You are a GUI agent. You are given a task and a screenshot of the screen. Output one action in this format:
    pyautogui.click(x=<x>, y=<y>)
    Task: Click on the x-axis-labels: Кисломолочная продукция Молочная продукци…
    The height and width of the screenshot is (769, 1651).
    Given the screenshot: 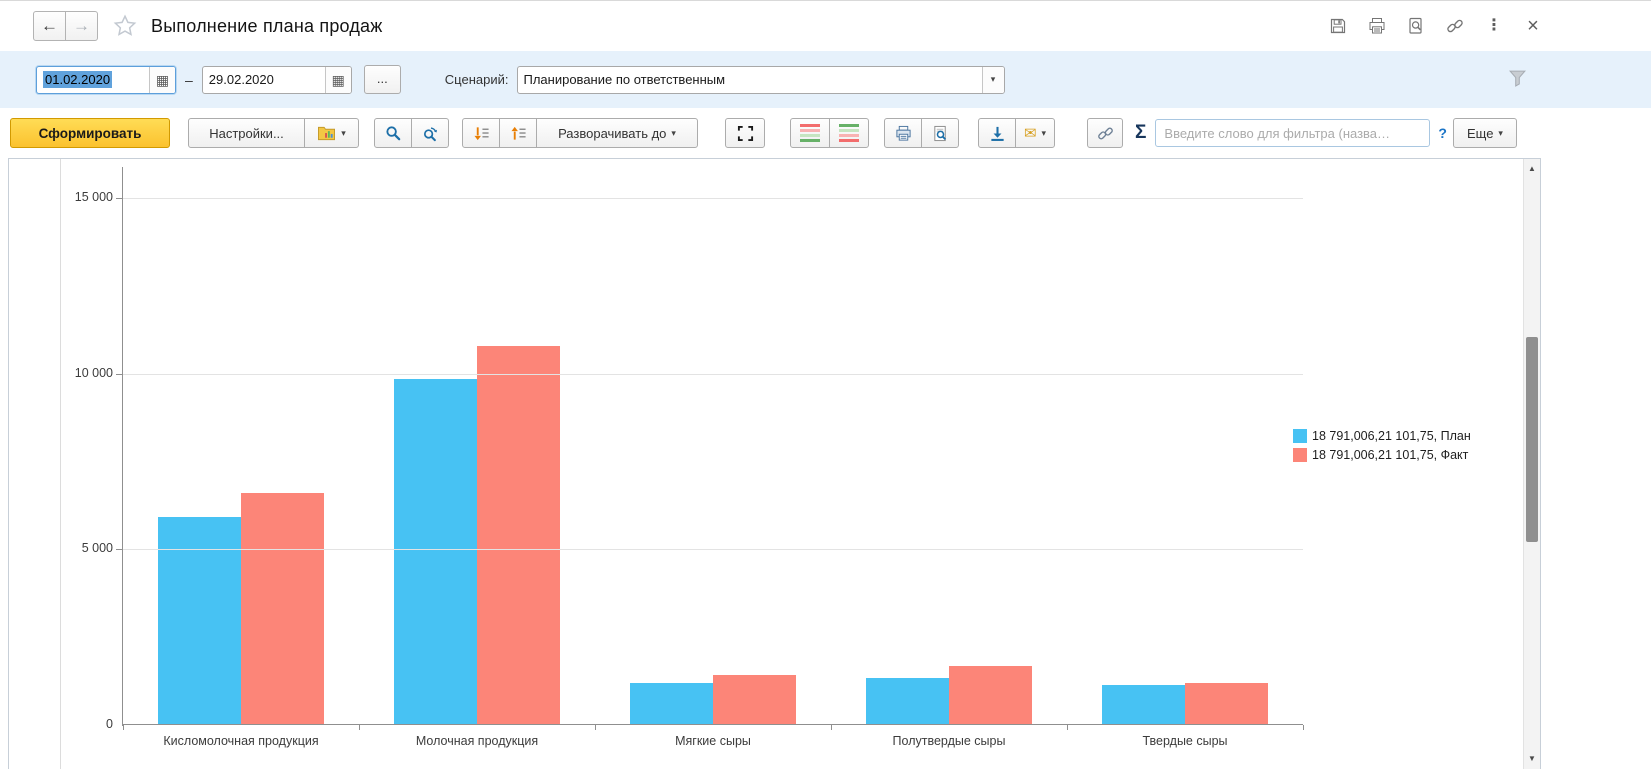 What is the action you would take?
    pyautogui.click(x=713, y=741)
    